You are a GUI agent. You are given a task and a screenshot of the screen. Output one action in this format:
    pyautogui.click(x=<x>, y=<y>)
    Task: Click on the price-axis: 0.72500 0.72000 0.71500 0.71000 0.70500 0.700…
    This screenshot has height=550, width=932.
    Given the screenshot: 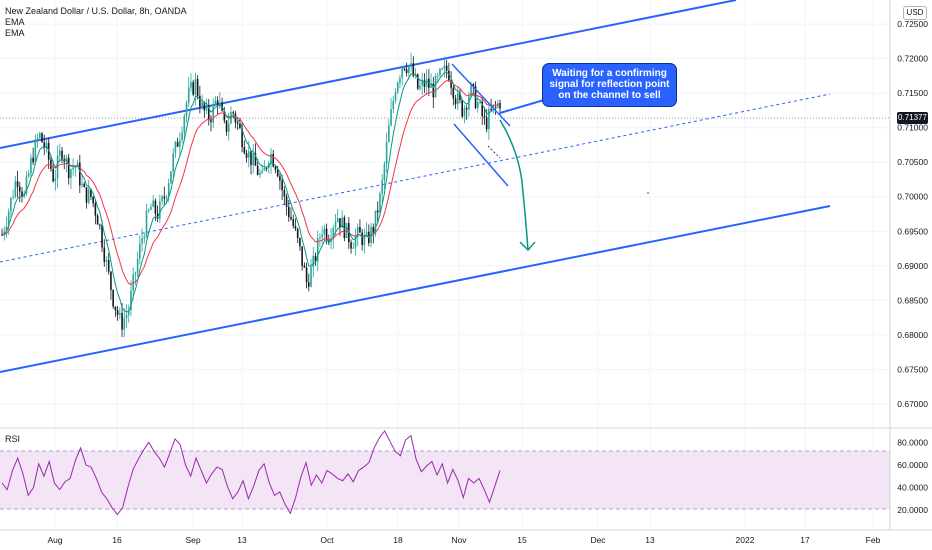 What is the action you would take?
    pyautogui.click(x=912, y=214)
    